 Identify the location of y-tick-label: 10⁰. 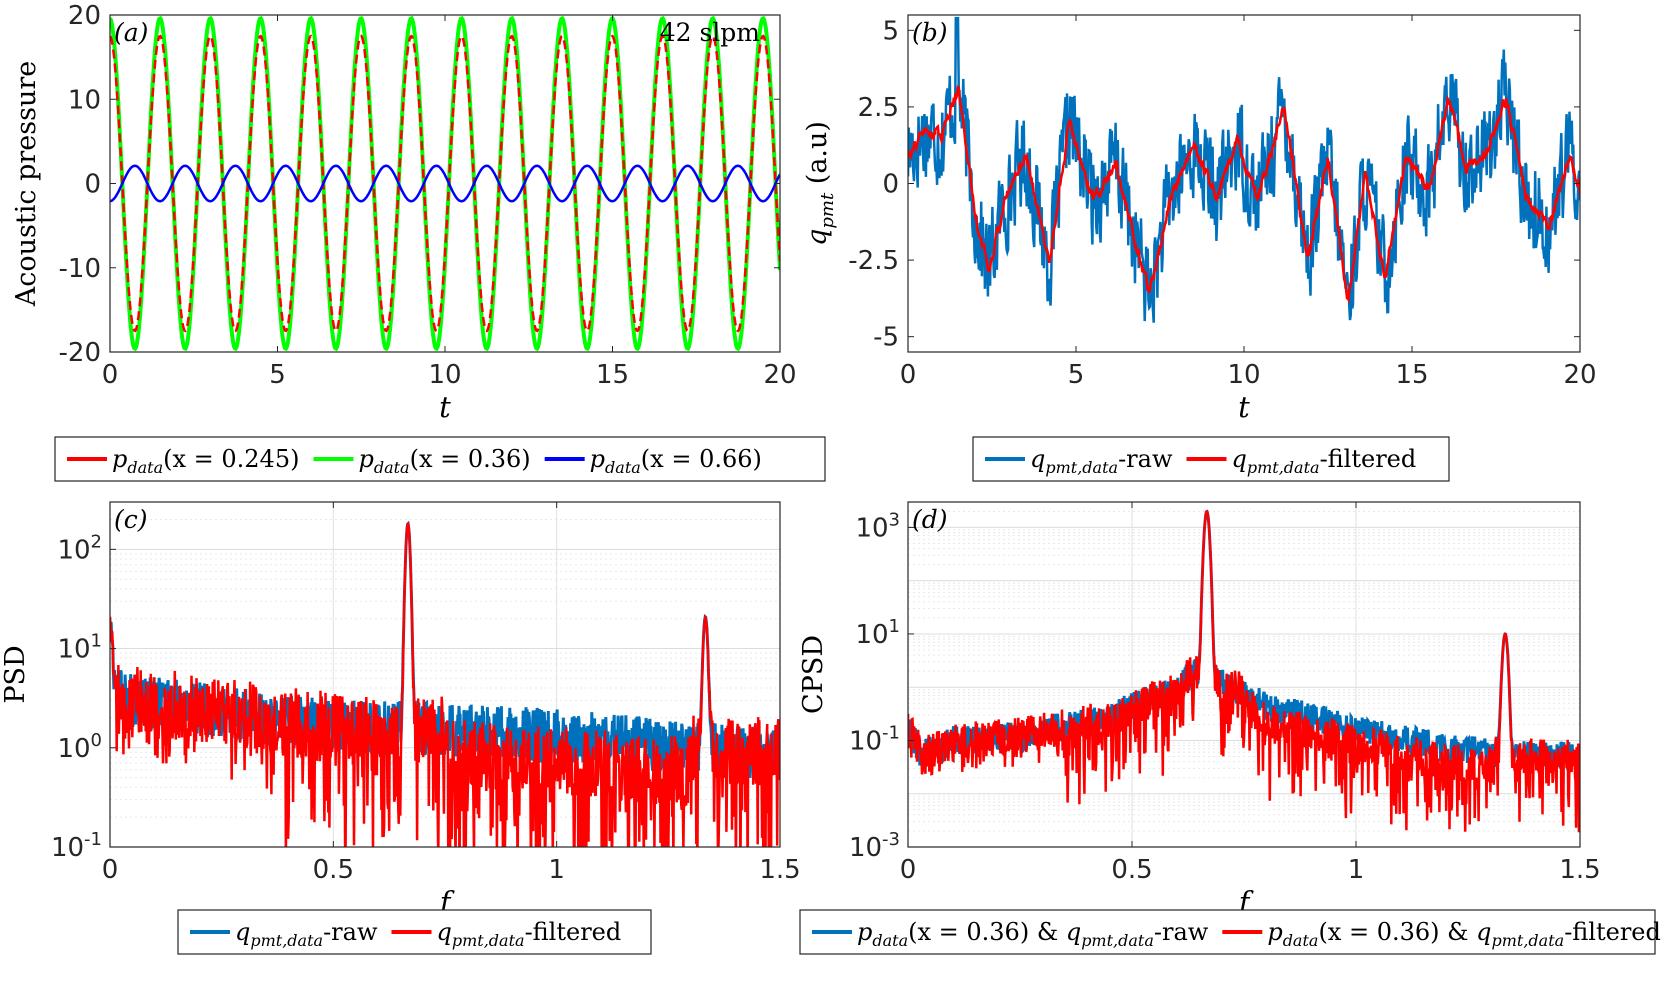
(79, 747).